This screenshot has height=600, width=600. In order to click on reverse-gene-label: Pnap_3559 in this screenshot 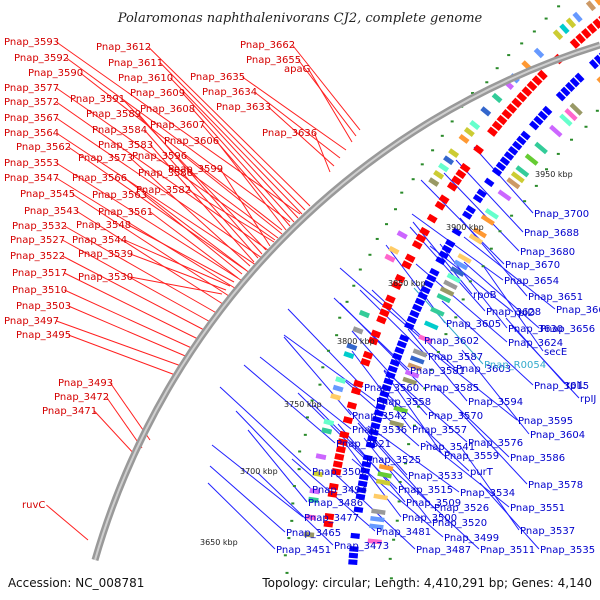, I will do `click(471, 456)`.